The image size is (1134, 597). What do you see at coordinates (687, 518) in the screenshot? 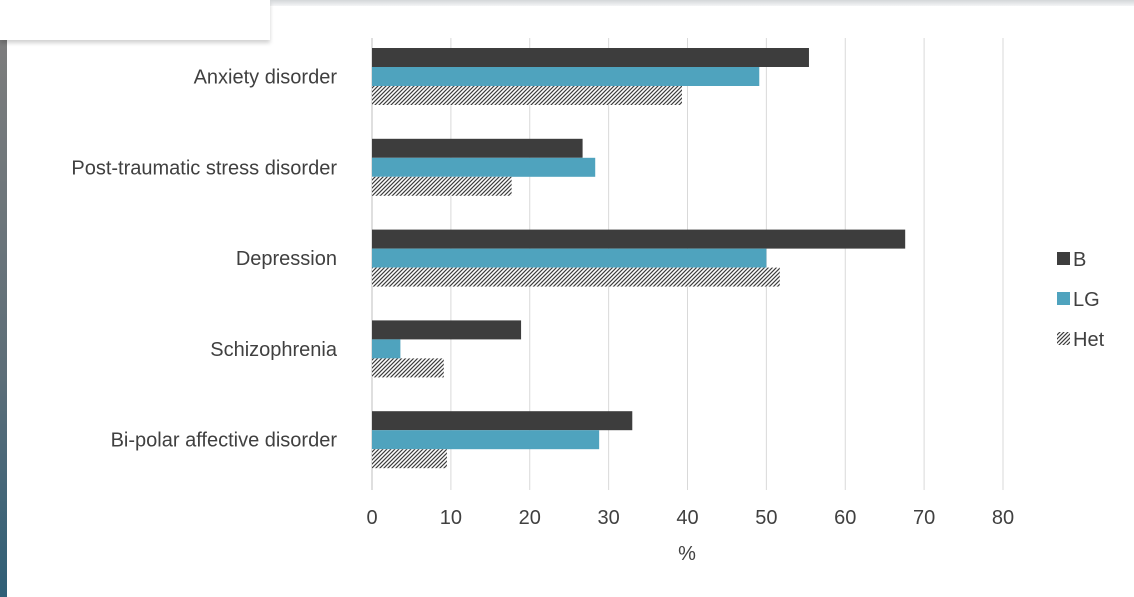
I see `x-tick-label: 40` at bounding box center [687, 518].